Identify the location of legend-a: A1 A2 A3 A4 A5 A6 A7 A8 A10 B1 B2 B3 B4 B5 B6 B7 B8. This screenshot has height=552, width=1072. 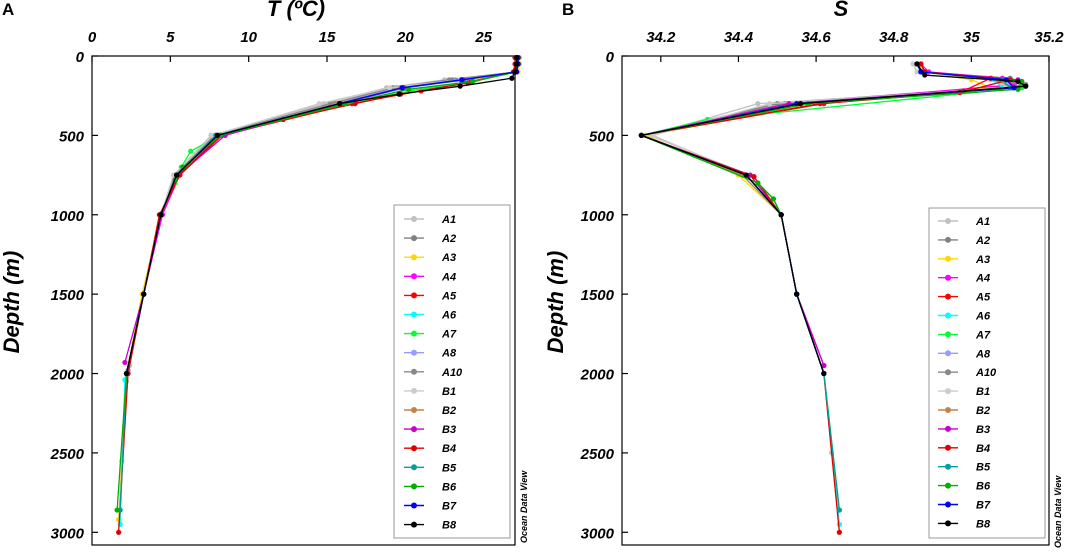
(452, 371).